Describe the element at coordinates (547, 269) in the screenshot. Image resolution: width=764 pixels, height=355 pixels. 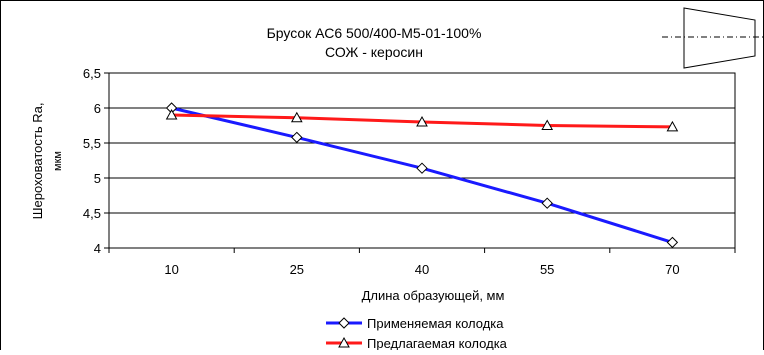
I see `x-tick-label: 55` at that location.